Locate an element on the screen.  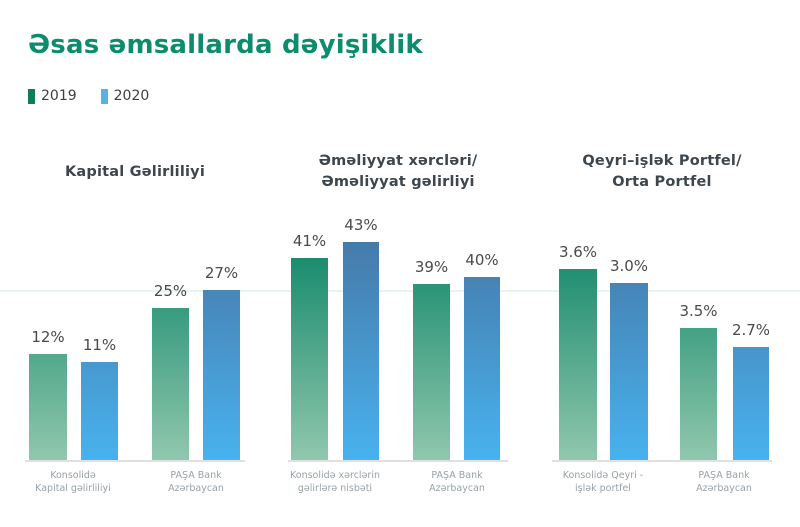
bar-value-label: 3.5% is located at coordinates (698, 311).